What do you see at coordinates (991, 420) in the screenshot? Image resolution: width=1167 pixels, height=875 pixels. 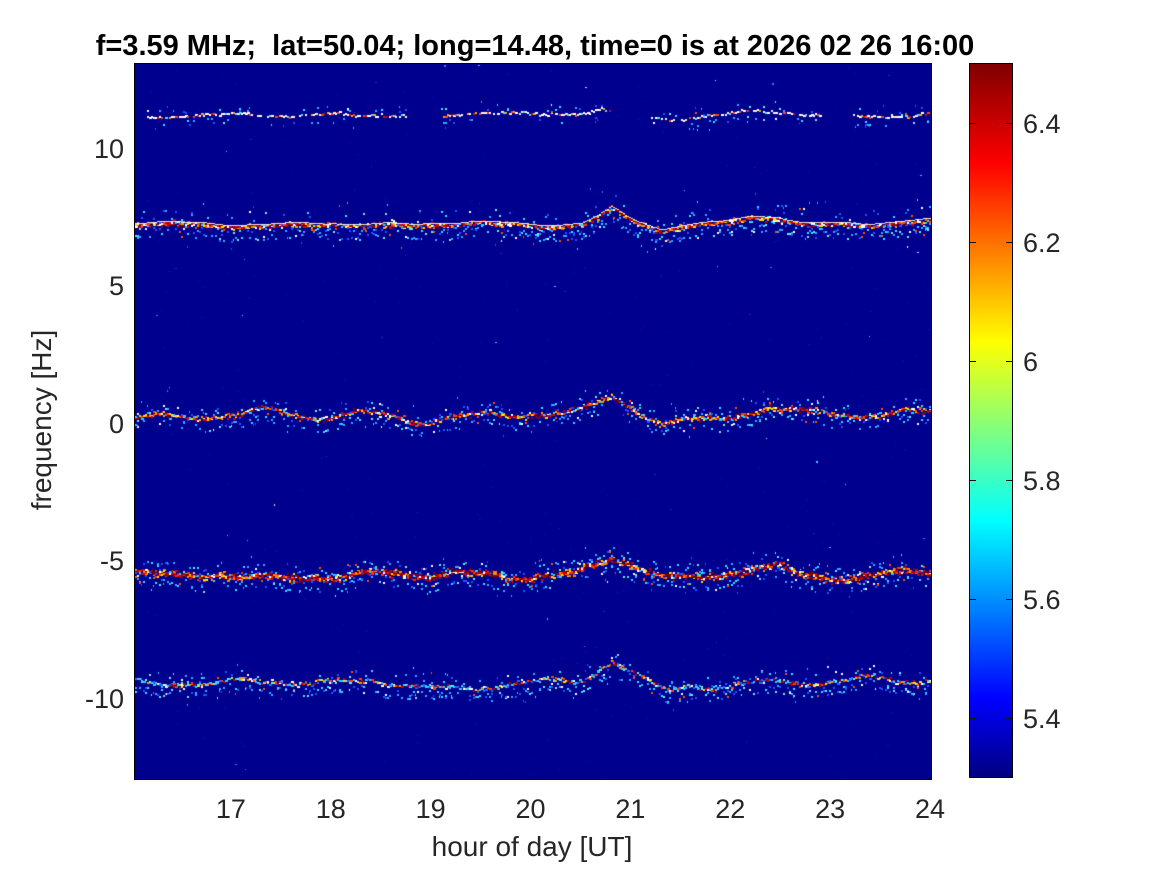 I see `colorbar` at bounding box center [991, 420].